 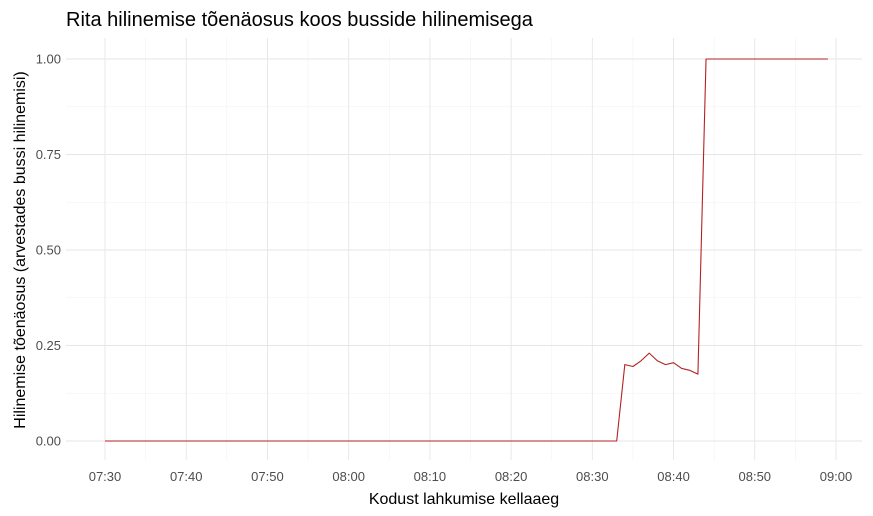 I want to click on x-tick-label: 09:00, so click(x=836, y=476).